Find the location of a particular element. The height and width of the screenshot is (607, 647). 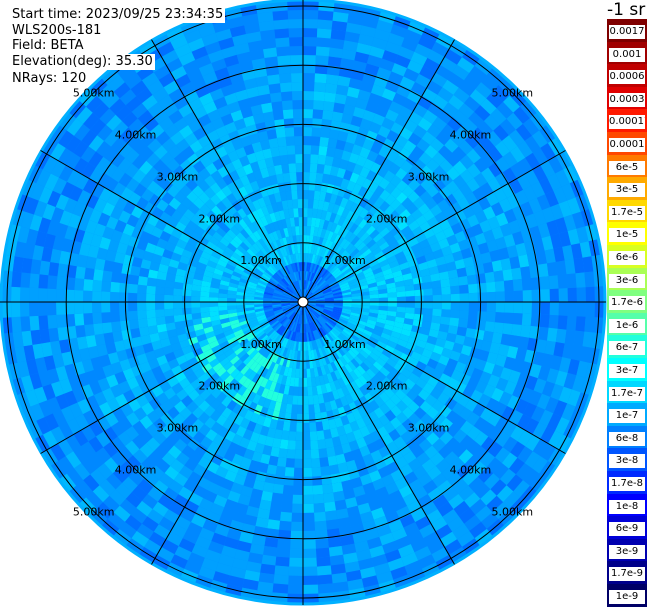

colorbar-tick-label: 0.001 is located at coordinates (627, 54).